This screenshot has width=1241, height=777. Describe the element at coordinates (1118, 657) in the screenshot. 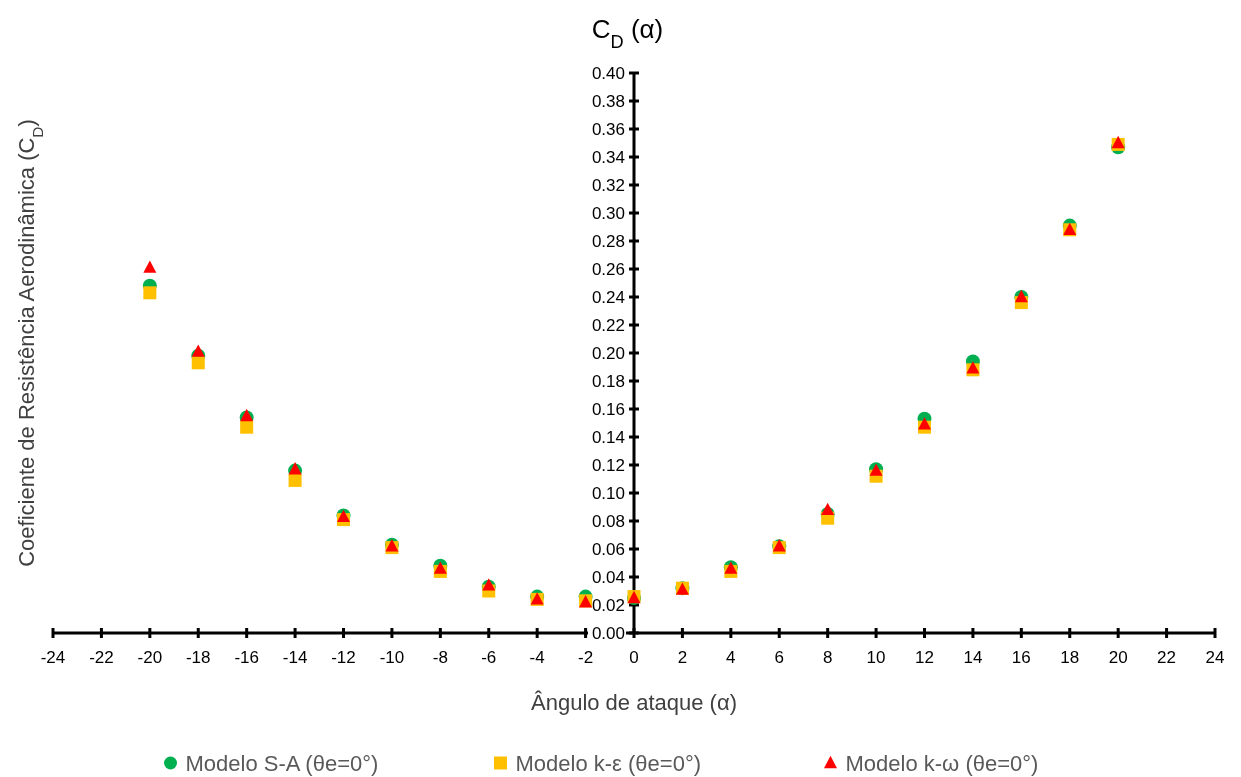

I see `x-tick-label: 20` at that location.